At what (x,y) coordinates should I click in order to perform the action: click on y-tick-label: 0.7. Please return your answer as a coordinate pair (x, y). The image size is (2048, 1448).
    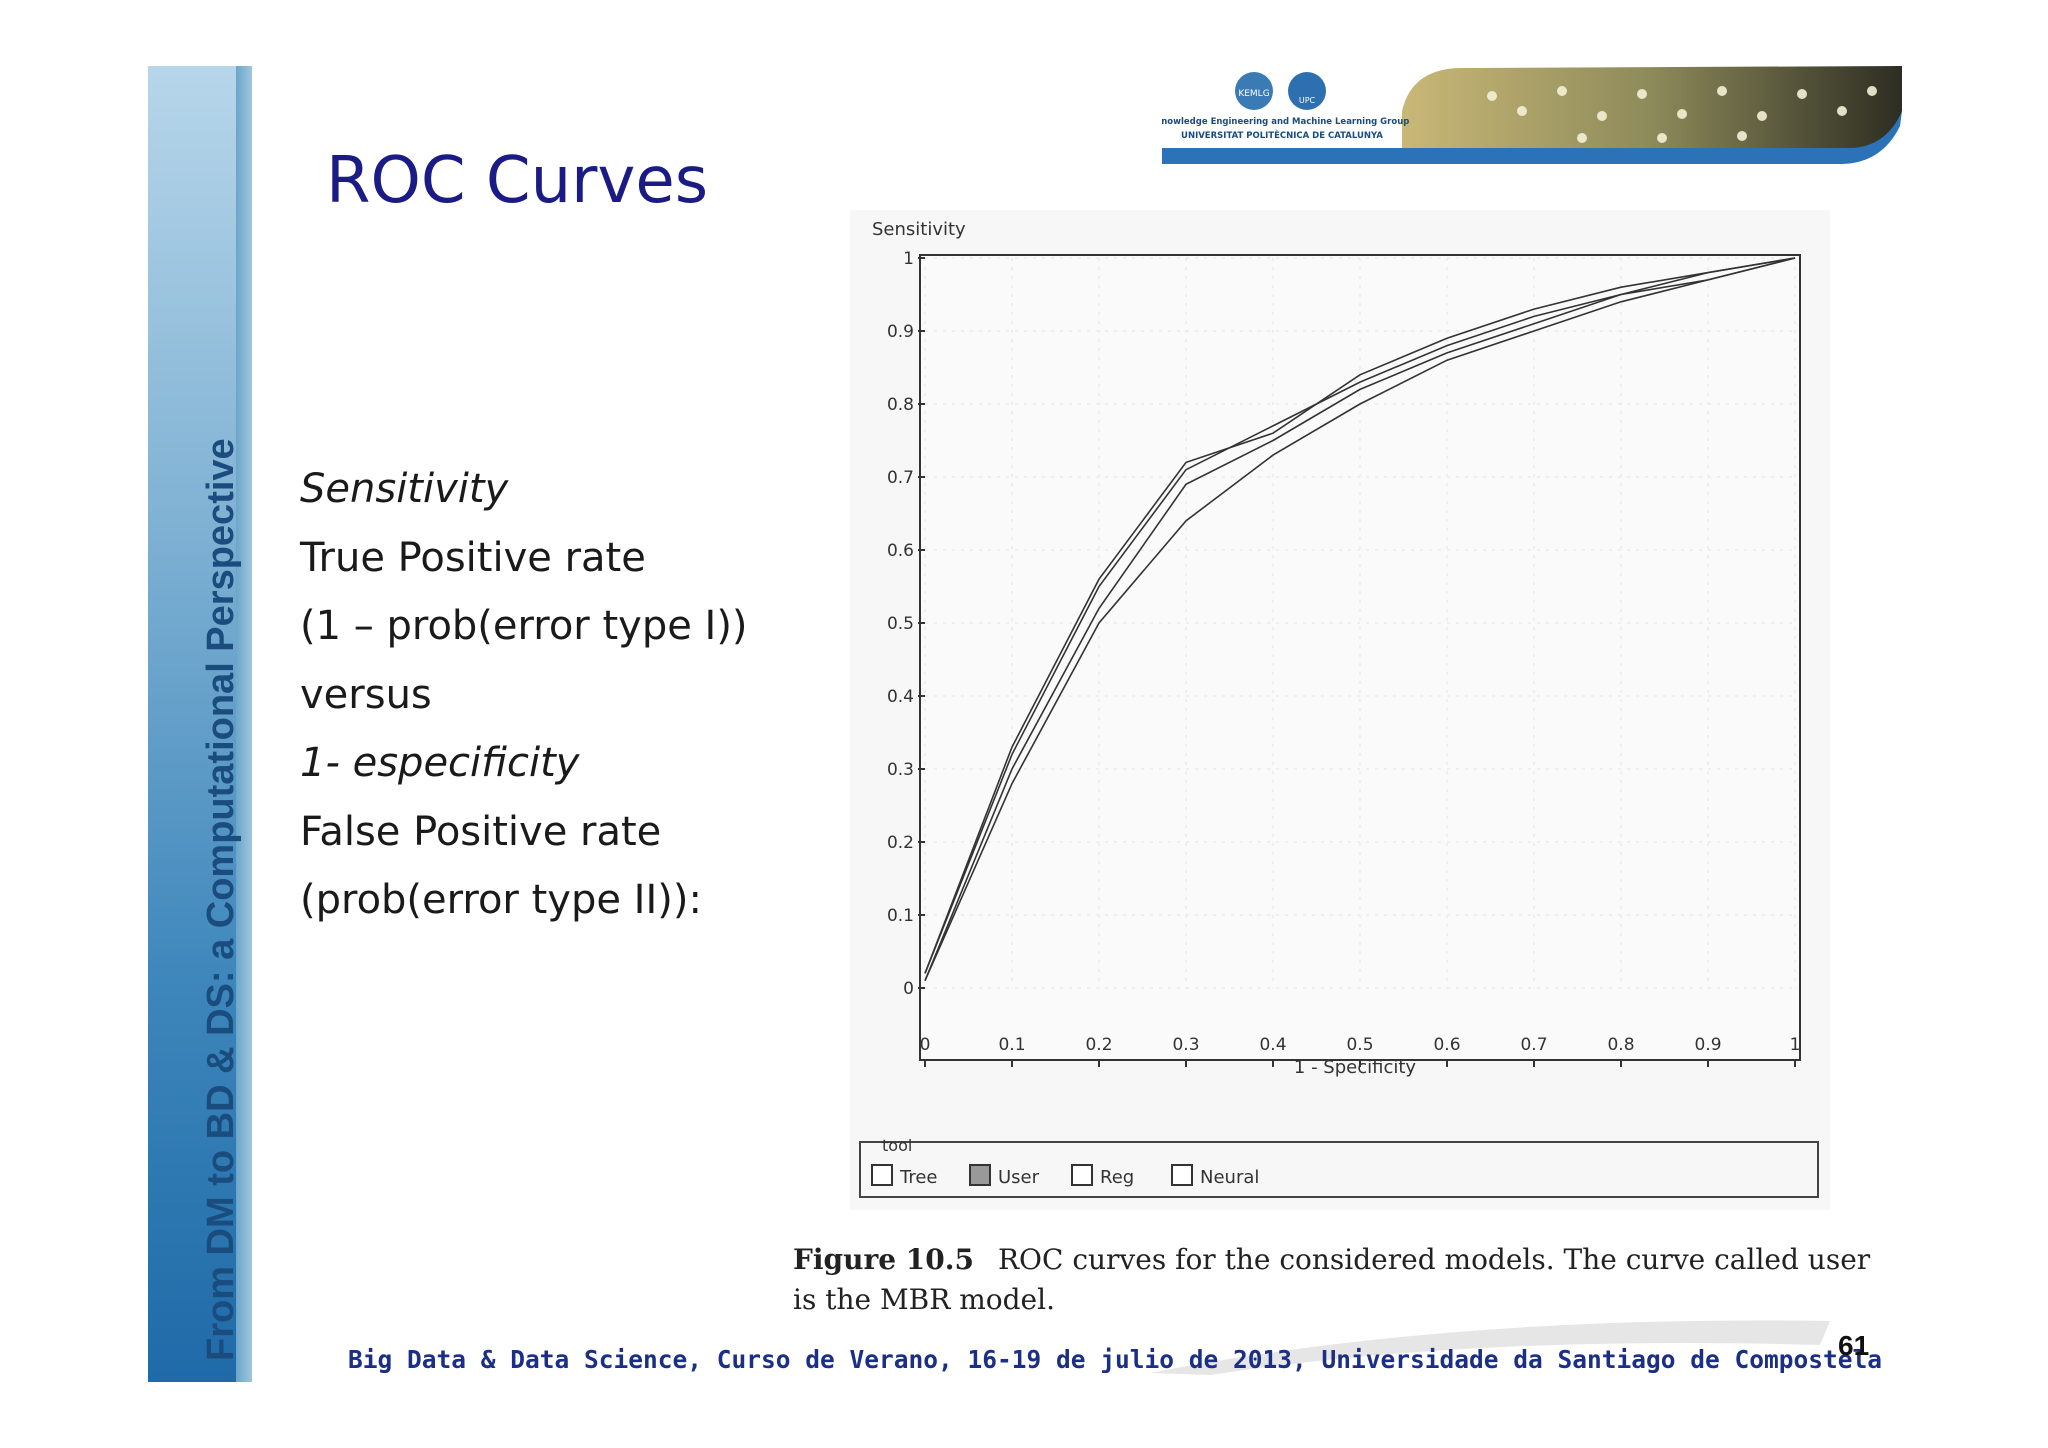
    Looking at the image, I should click on (900, 478).